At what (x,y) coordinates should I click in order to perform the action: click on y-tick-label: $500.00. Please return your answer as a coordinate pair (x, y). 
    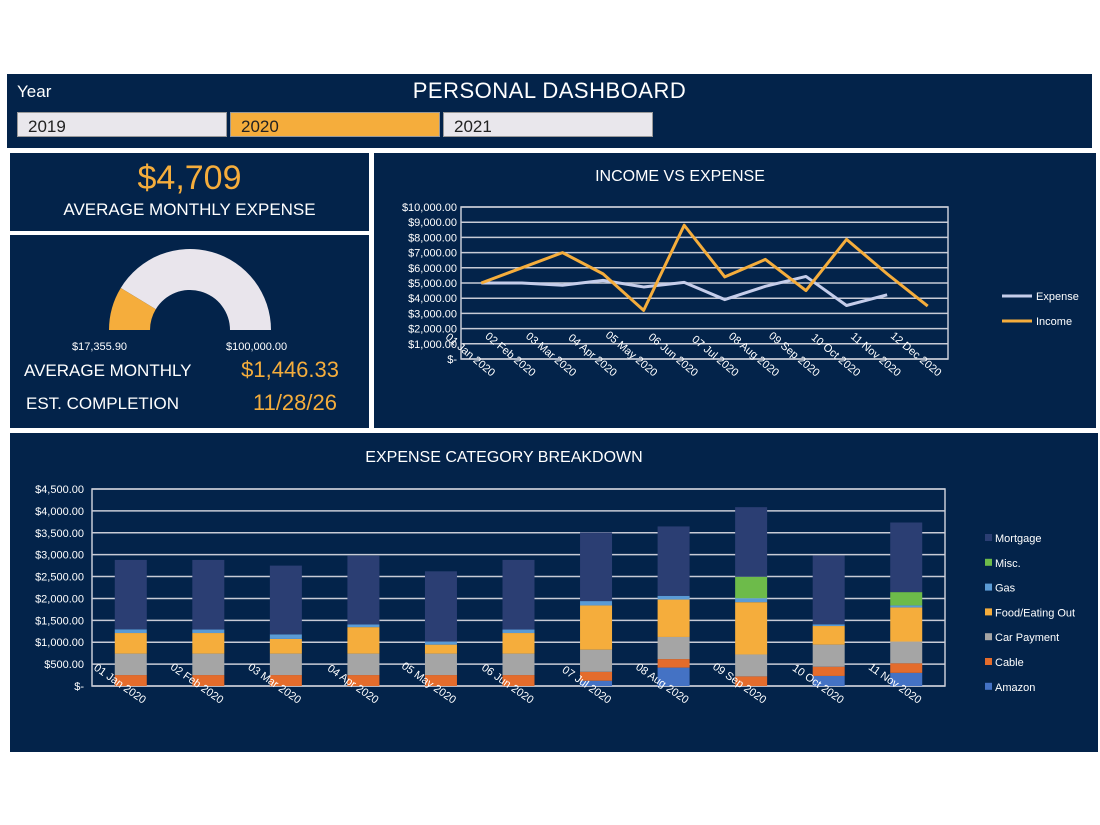
    Looking at the image, I should click on (64, 665).